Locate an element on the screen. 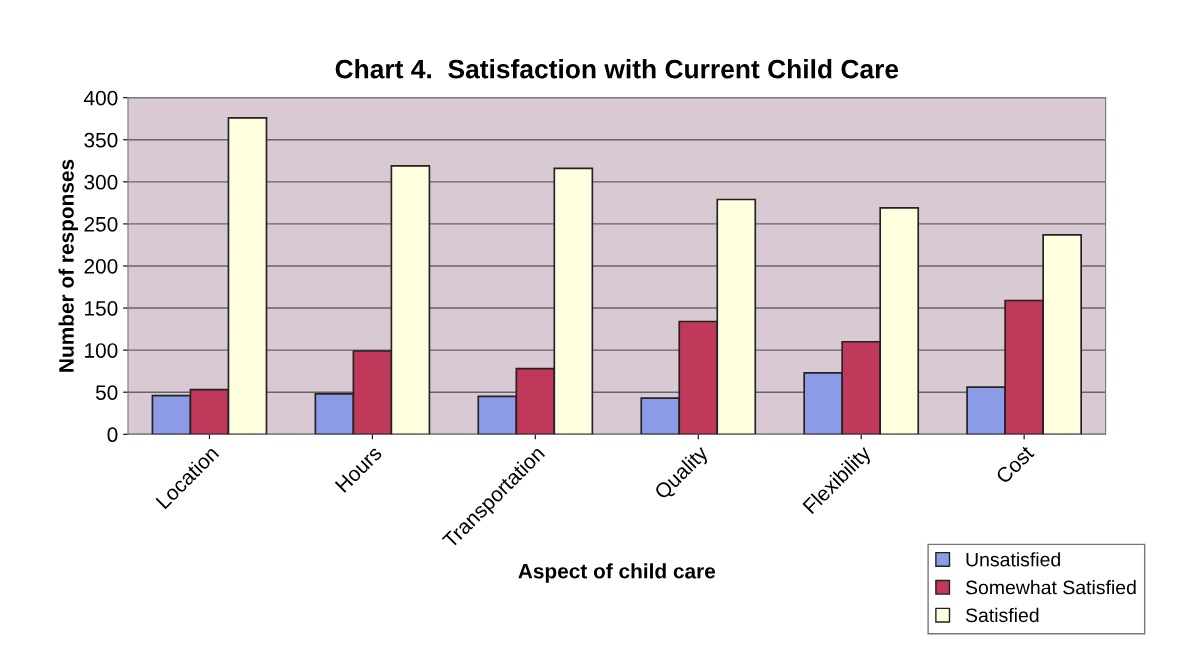 The height and width of the screenshot is (660, 1185). y-tick-label: 300 is located at coordinates (101, 182).